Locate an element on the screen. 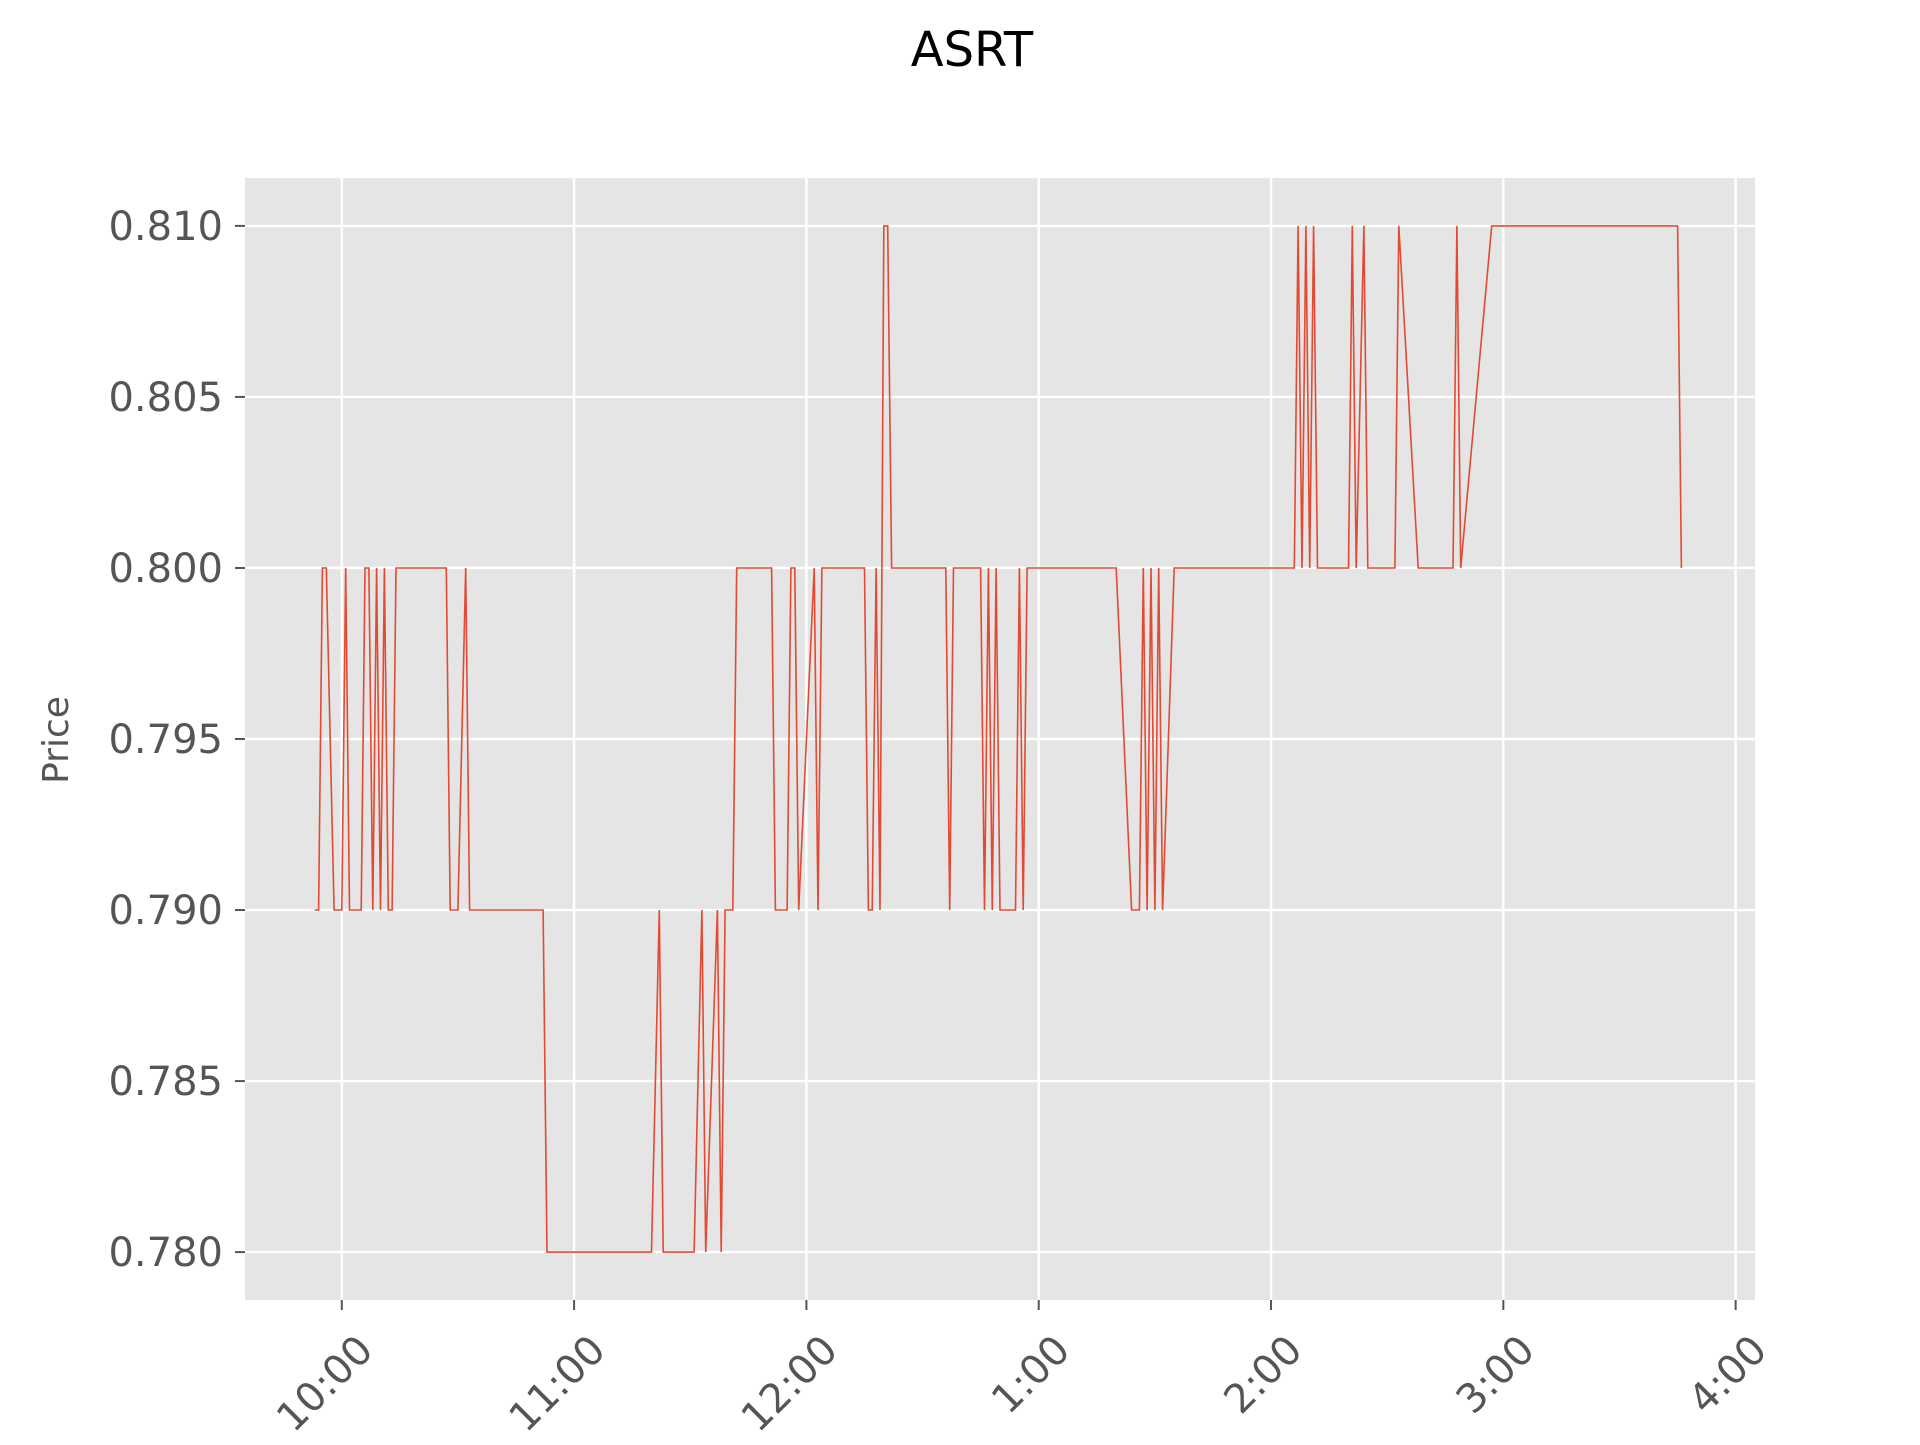 Image resolution: width=1920 pixels, height=1445 pixels. x-tick-label: 4:00 is located at coordinates (1728, 1375).